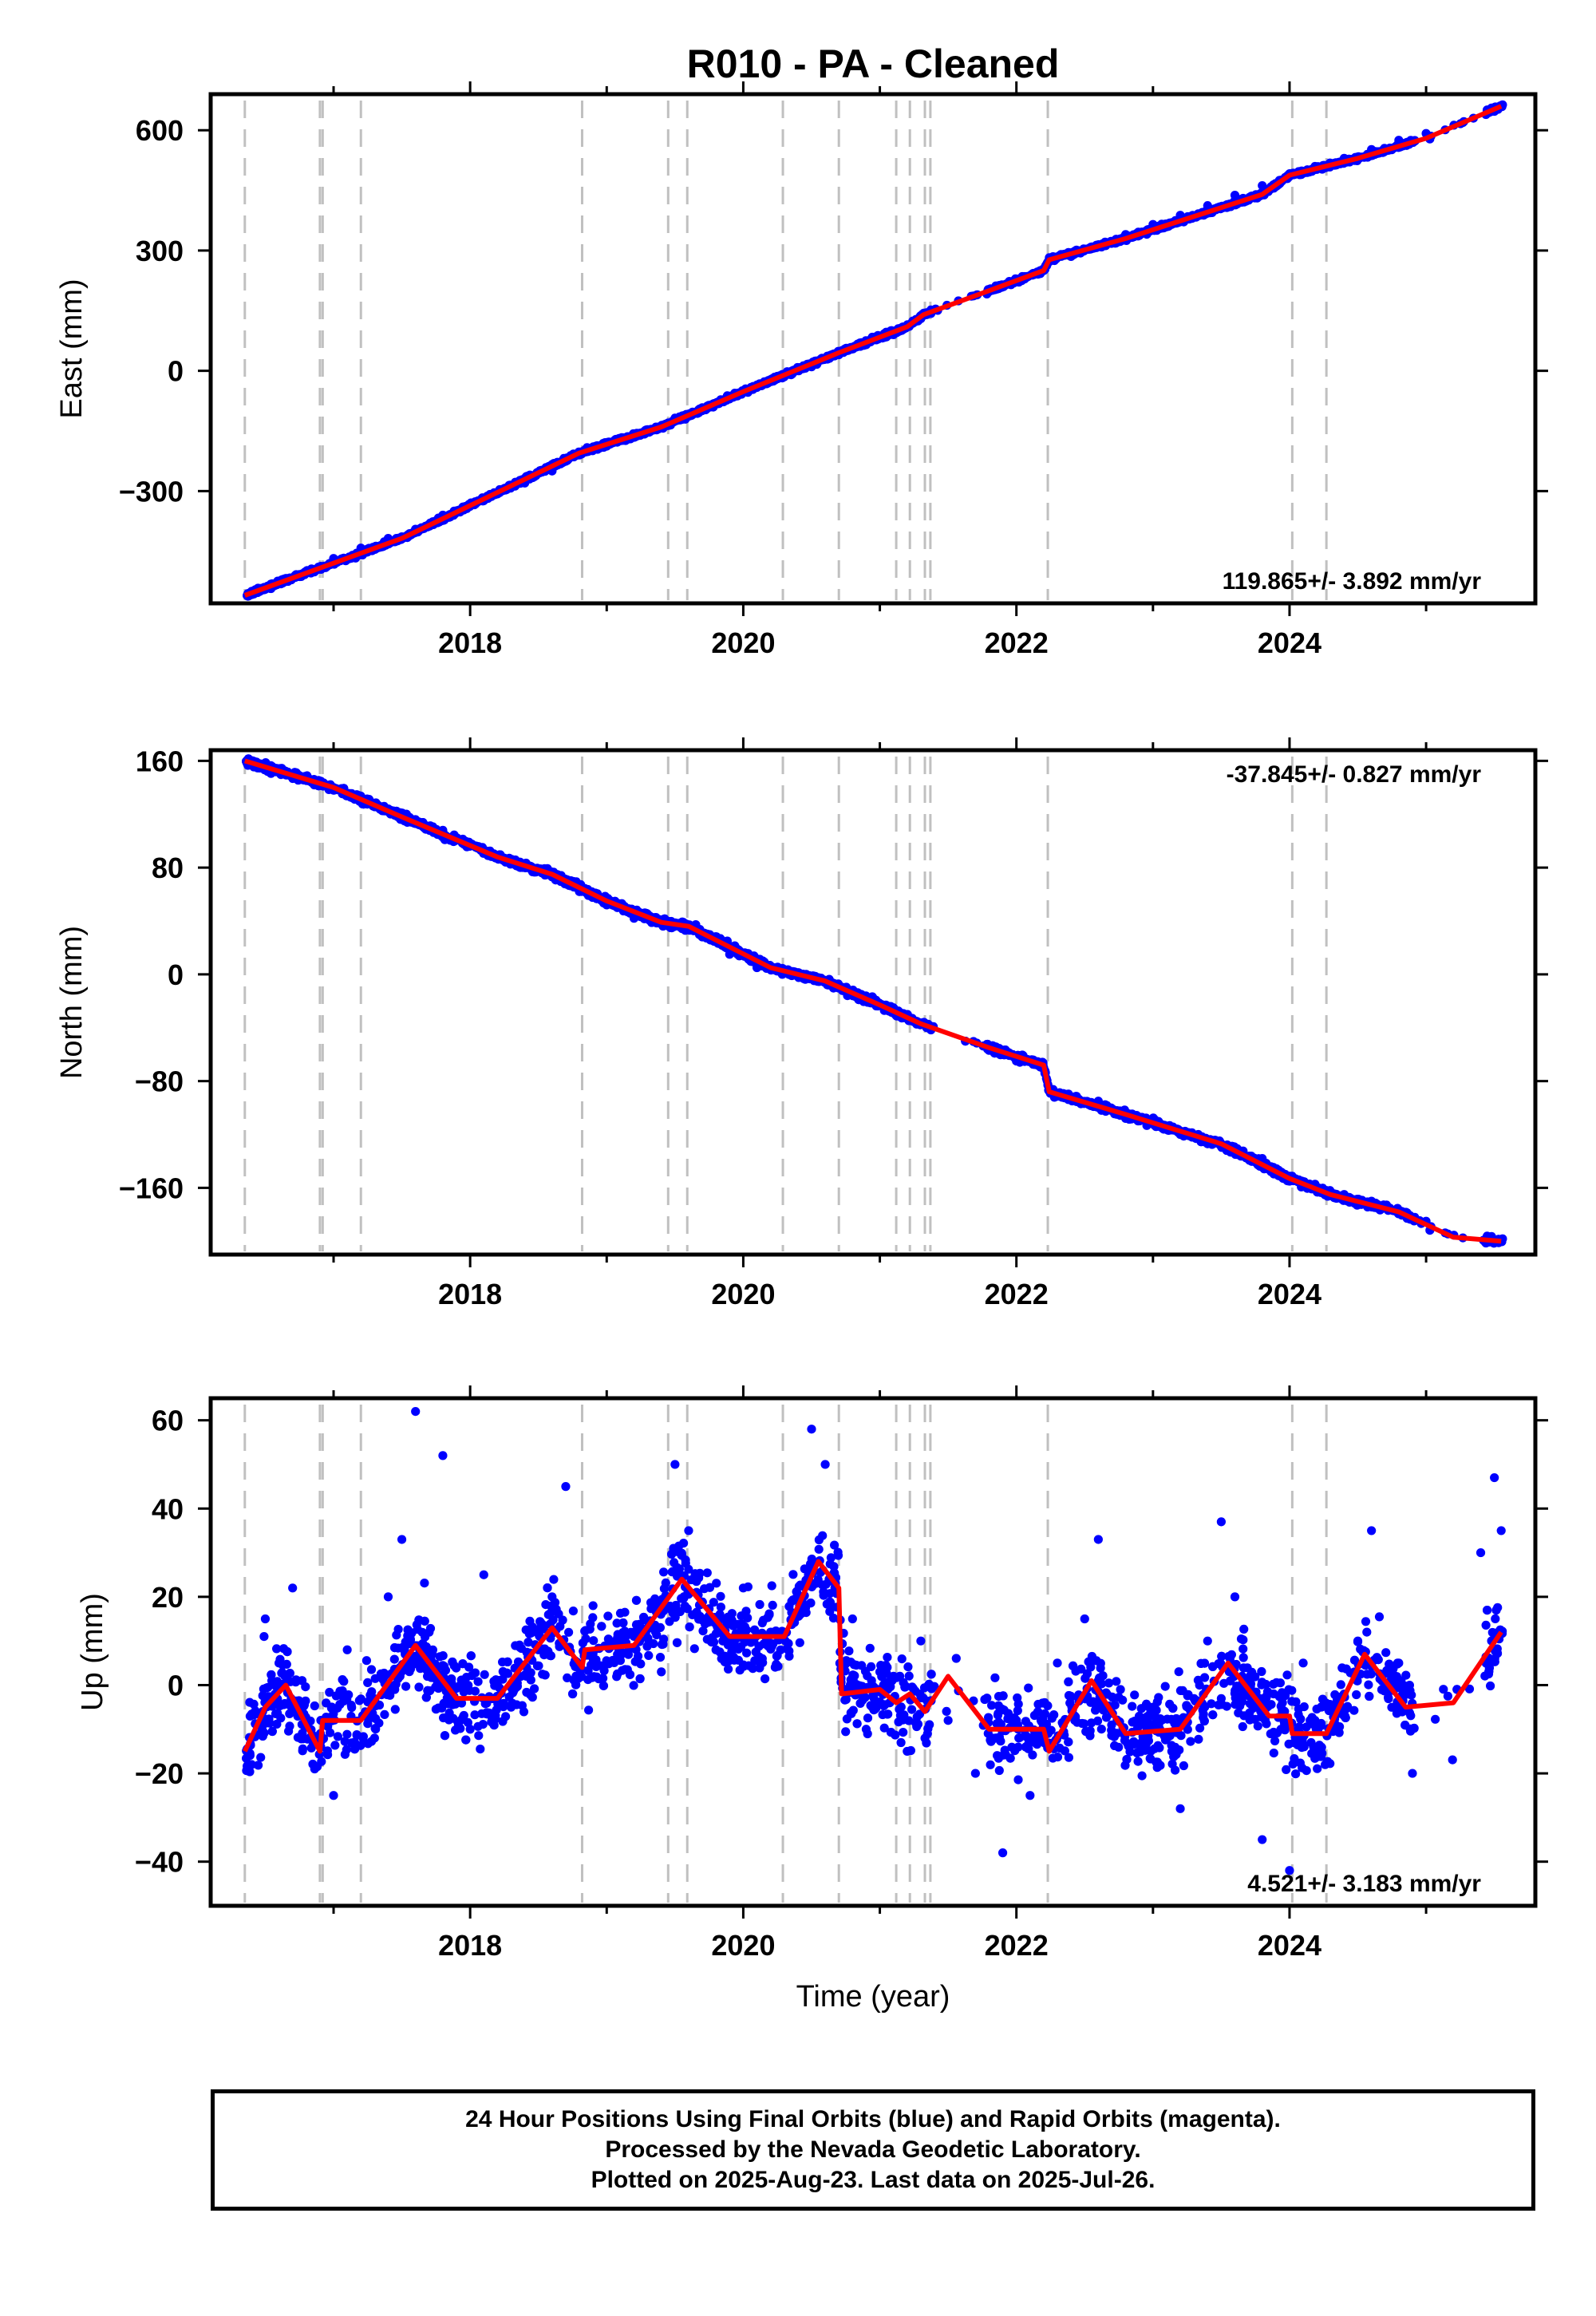  Describe the element at coordinates (160, 761) in the screenshot. I see `y-tick-label: 160` at that location.